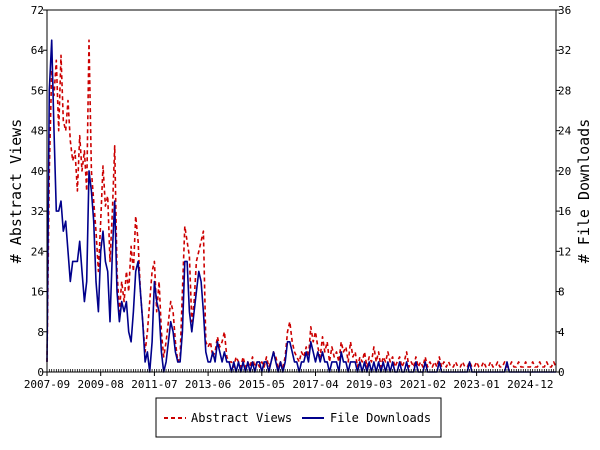  I want to click on x-tick-label: 2009-08, so click(101, 384).